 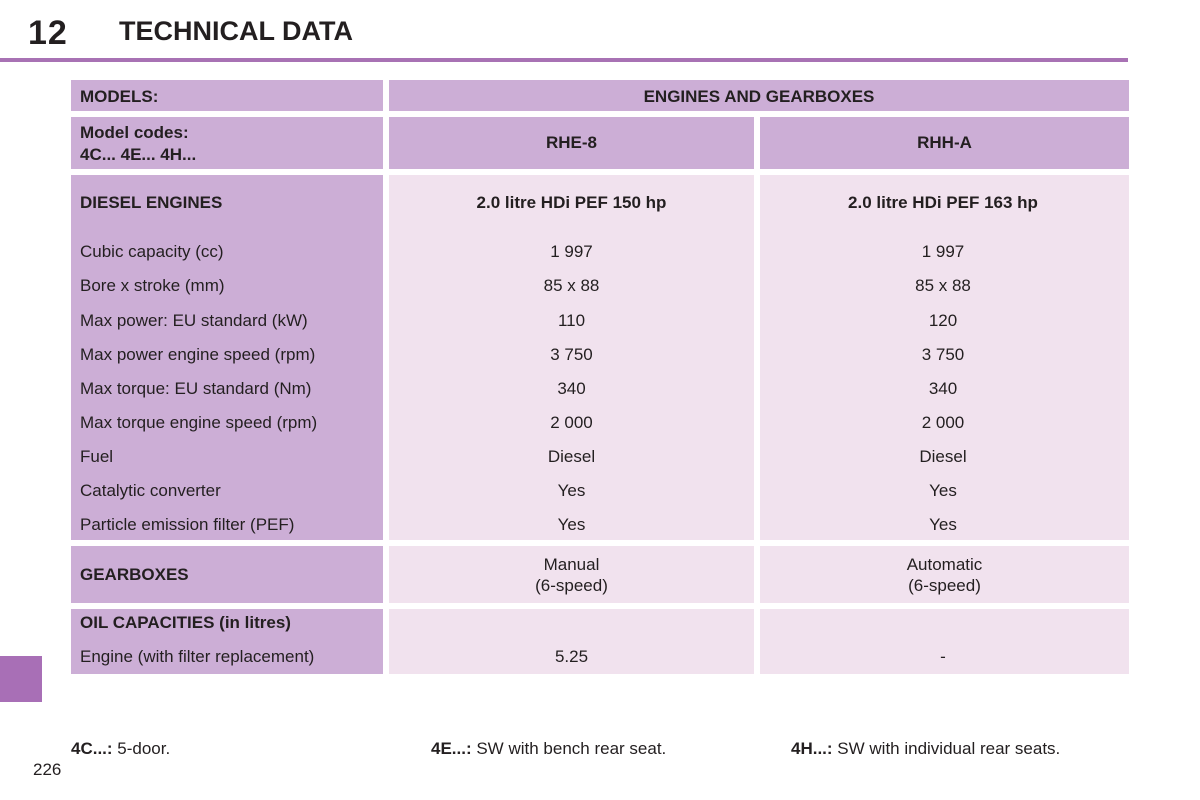 I want to click on spec-row-value-col1: 2 000, so click(x=571, y=422).